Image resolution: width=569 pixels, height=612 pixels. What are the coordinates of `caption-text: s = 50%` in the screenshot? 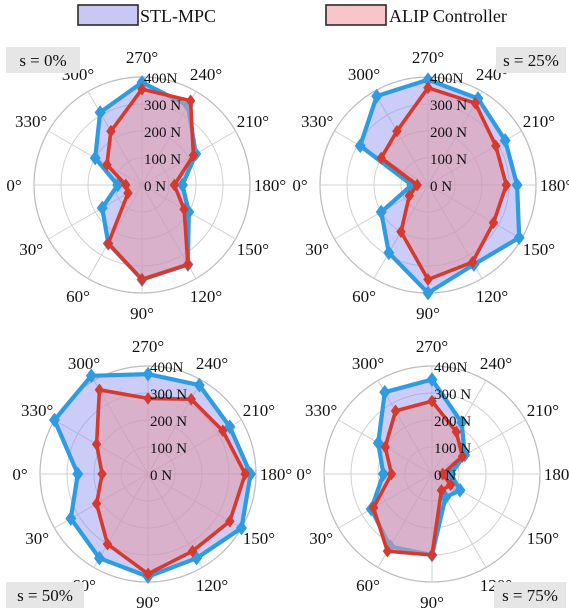 It's located at (45, 595).